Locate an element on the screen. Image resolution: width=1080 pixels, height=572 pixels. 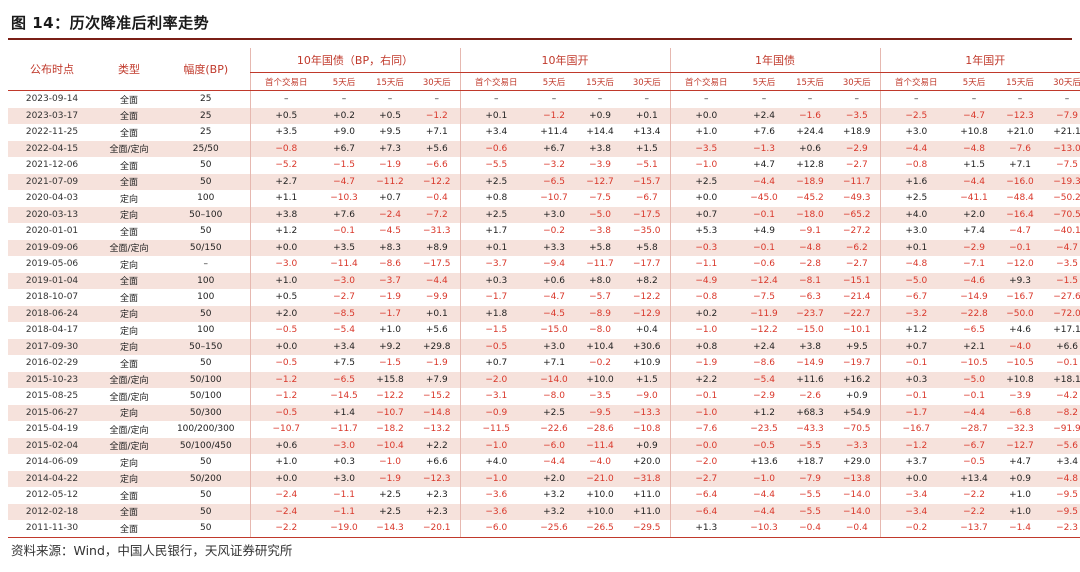
size-cell: 50/300 is located at coordinates (206, 412).